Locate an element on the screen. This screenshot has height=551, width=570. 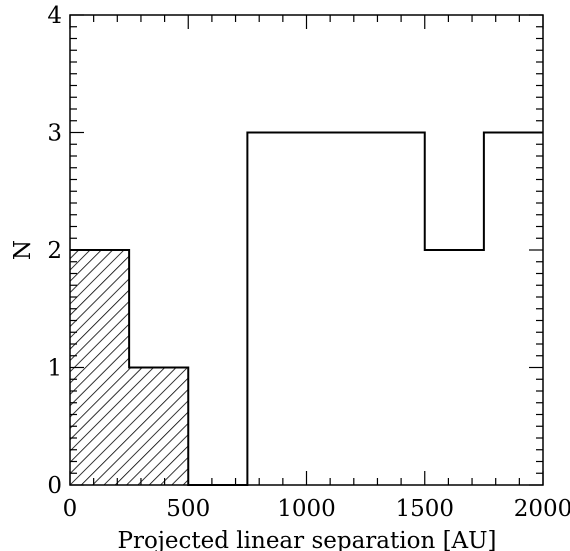
x-tick-label-1: 500 is located at coordinates (188, 509).